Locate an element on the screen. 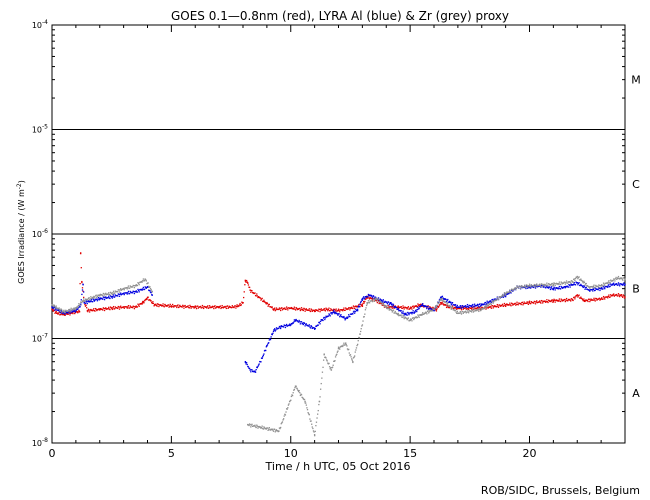 Image resolution: width=650 pixels, height=500 pixels. y-axis-label-close: ) is located at coordinates (21, 181).